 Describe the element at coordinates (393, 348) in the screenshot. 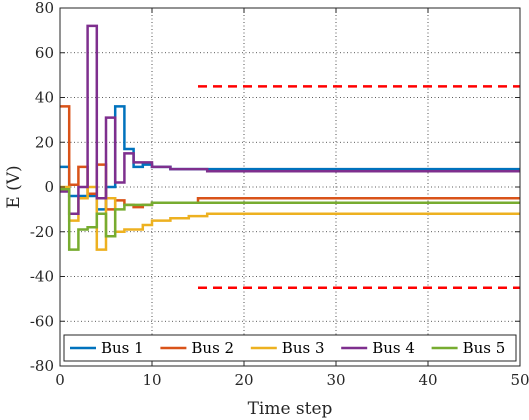

I see `legend-label: Bus 4` at that location.